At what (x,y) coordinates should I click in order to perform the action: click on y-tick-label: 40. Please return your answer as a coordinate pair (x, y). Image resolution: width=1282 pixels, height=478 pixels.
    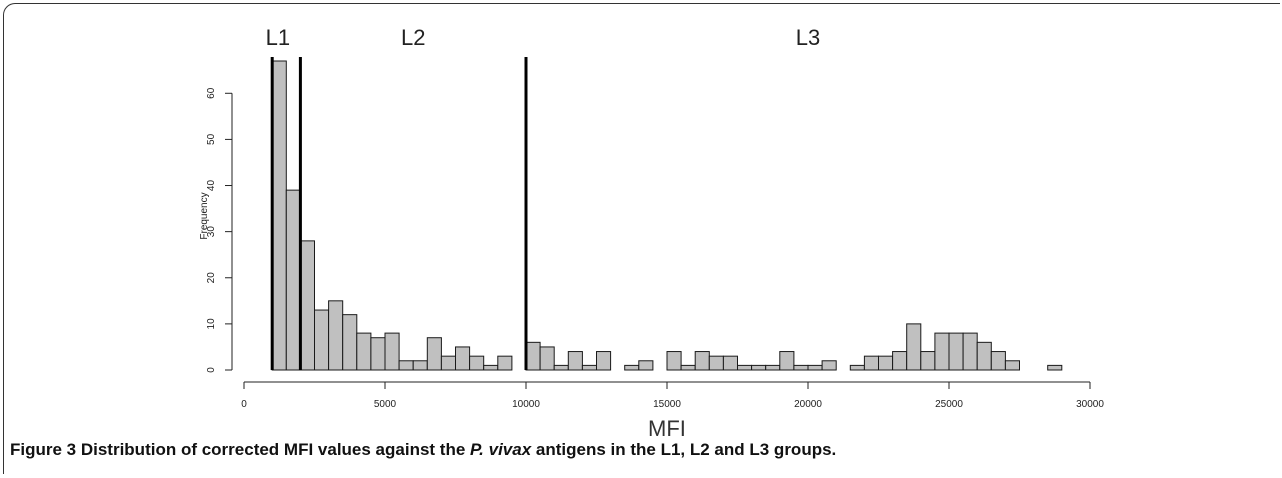
    Looking at the image, I should click on (211, 186).